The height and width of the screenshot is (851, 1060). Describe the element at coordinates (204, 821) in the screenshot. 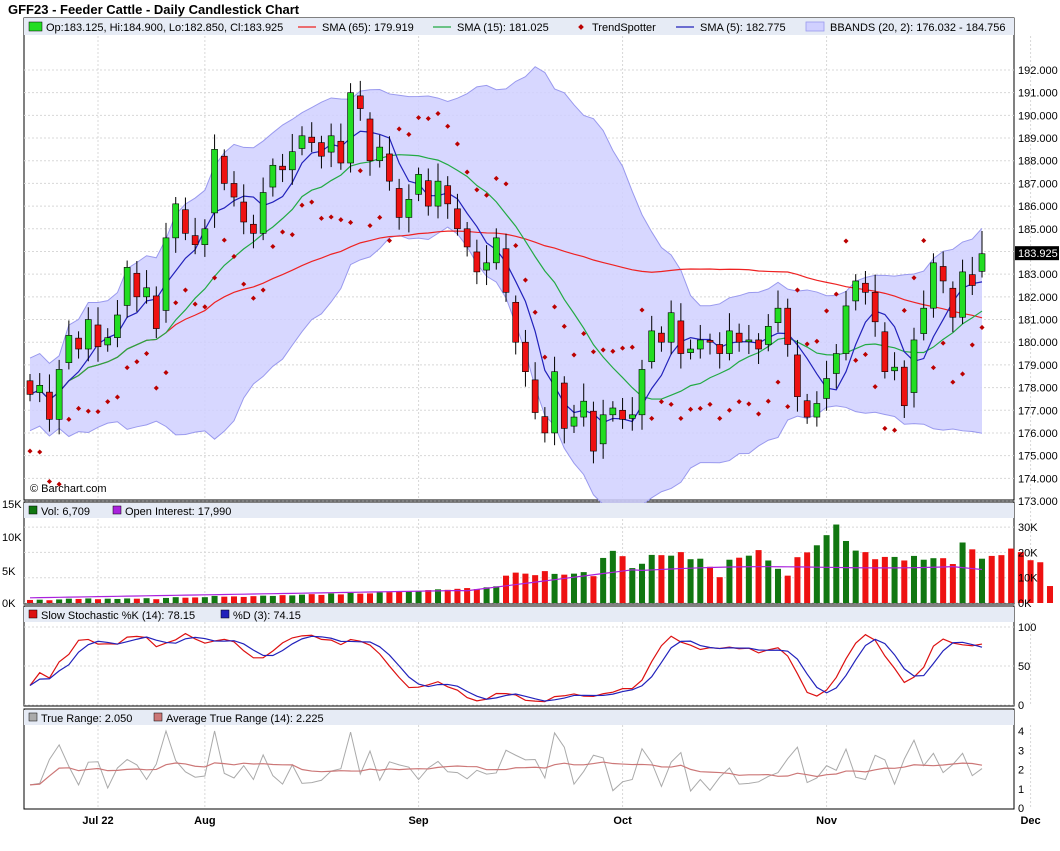

I see `month-label: Aug` at that location.